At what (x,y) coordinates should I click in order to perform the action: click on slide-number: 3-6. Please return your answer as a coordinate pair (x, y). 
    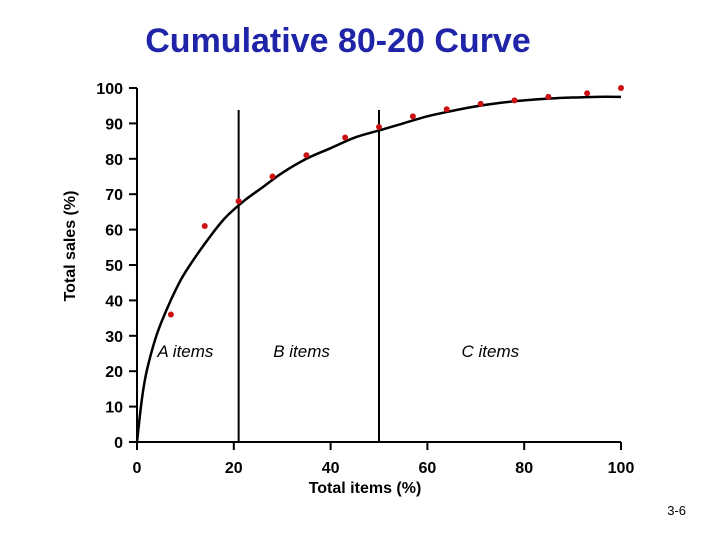
    Looking at the image, I should click on (676, 510).